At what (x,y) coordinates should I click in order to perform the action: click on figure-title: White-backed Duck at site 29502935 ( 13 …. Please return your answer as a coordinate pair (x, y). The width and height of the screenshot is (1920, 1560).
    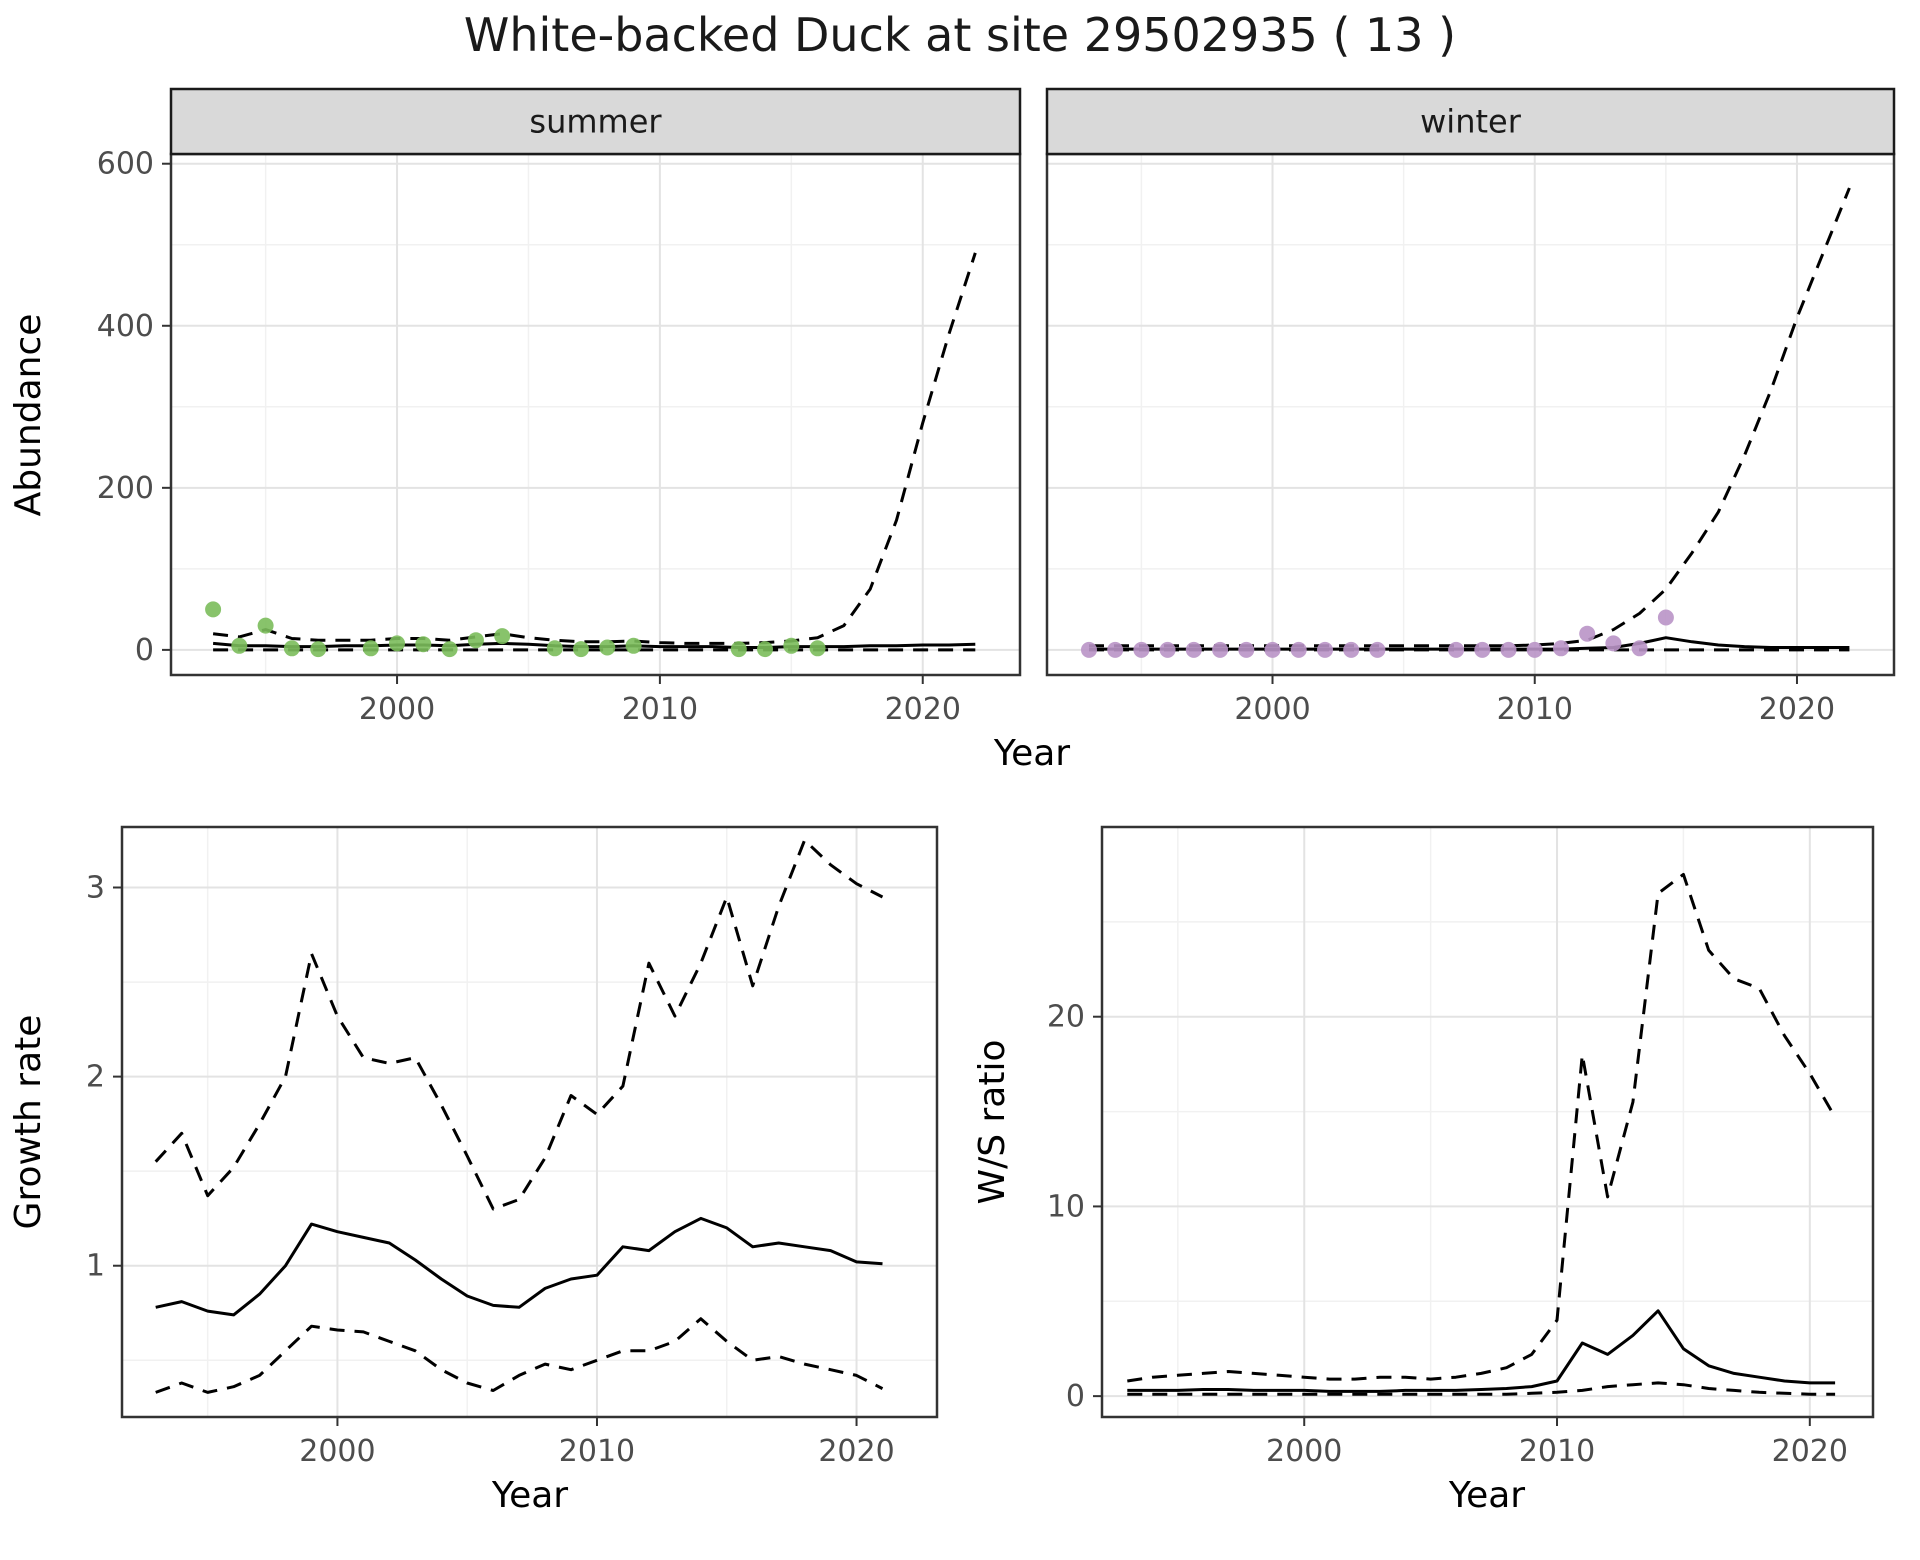
    Looking at the image, I should click on (960, 35).